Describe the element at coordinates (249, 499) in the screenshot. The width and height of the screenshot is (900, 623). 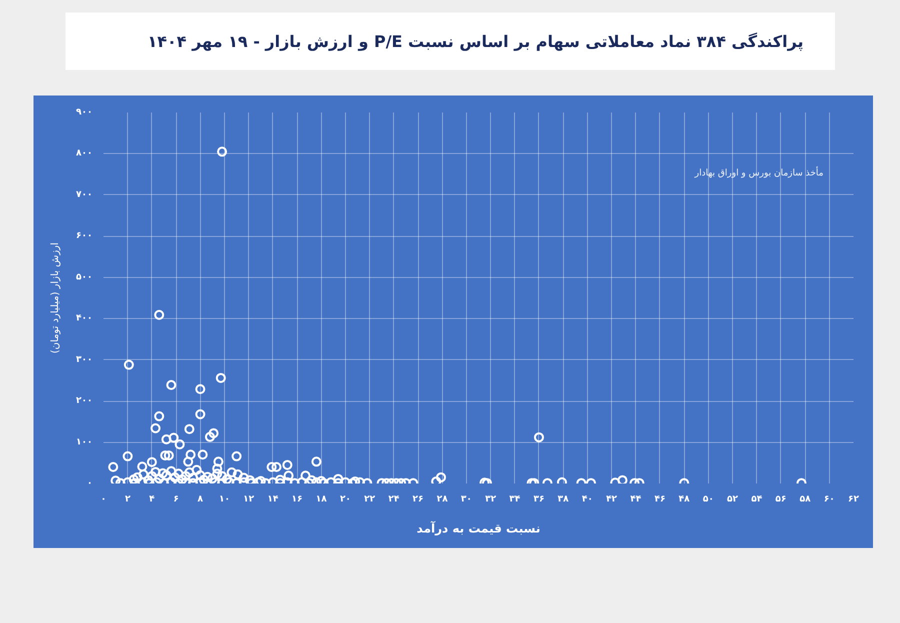
I see `x-tick-label: ۱۲` at that location.